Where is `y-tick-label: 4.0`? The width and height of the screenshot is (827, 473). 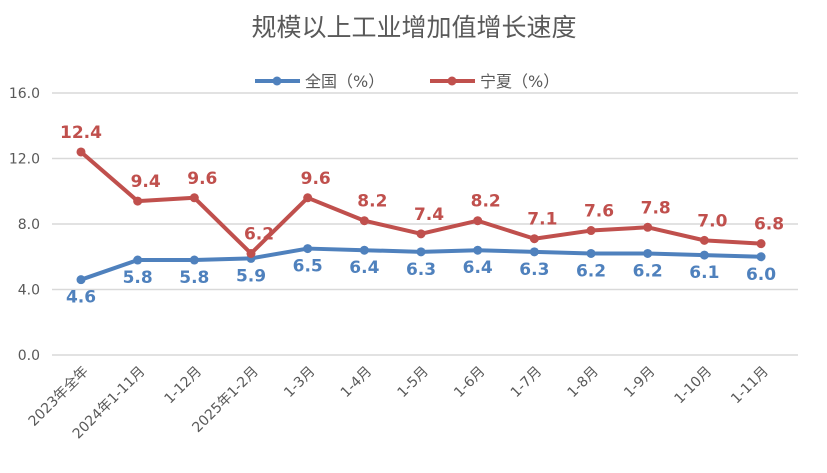
y-tick-label: 4.0 is located at coordinates (29, 291).